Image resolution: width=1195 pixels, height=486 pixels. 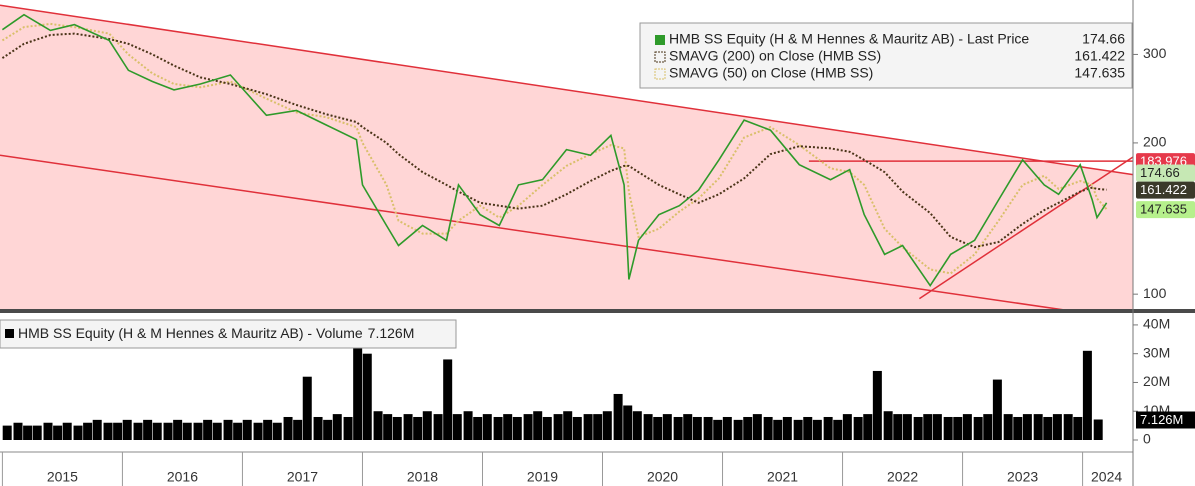 What do you see at coordinates (1147, 439) in the screenshot?
I see `y-tick-label: 0` at bounding box center [1147, 439].